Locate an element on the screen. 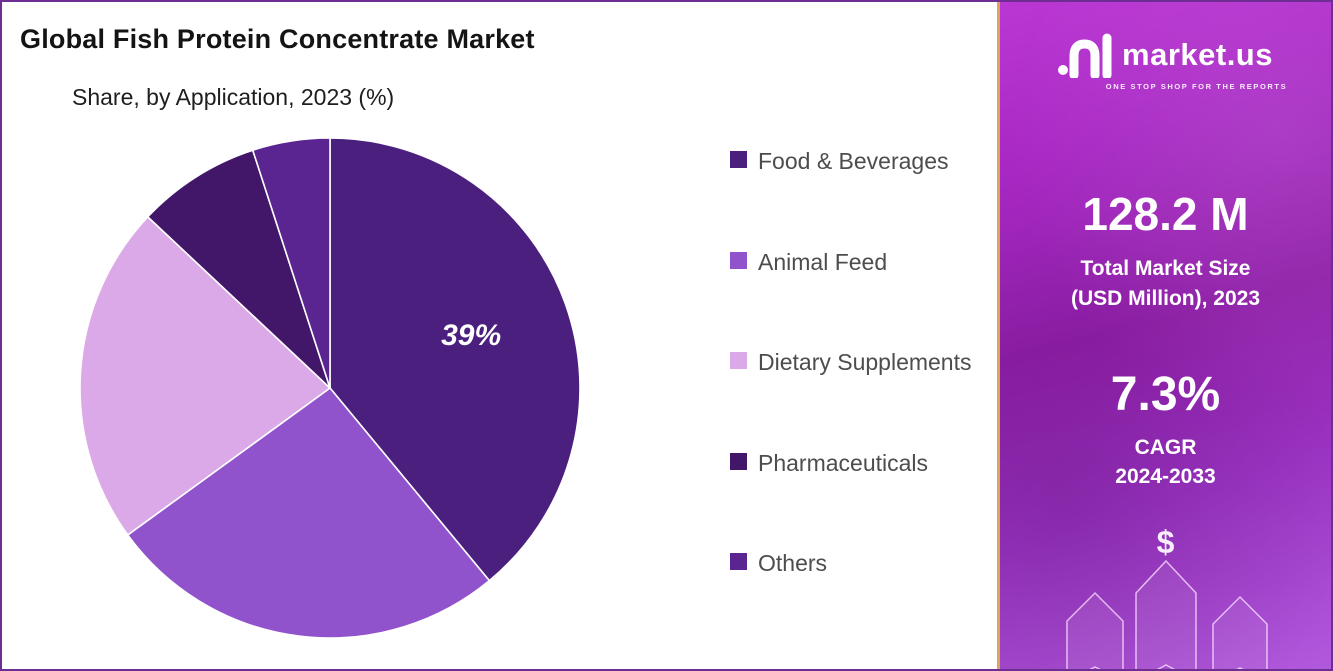  brand-logo: market.us ONE STOP SHOP FOR THE REPORTS is located at coordinates (1165, 61).